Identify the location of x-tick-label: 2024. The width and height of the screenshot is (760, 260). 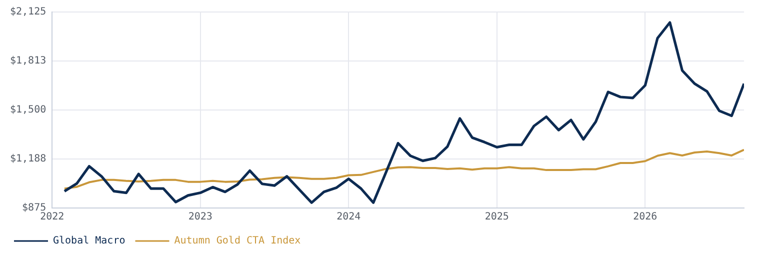
(348, 217).